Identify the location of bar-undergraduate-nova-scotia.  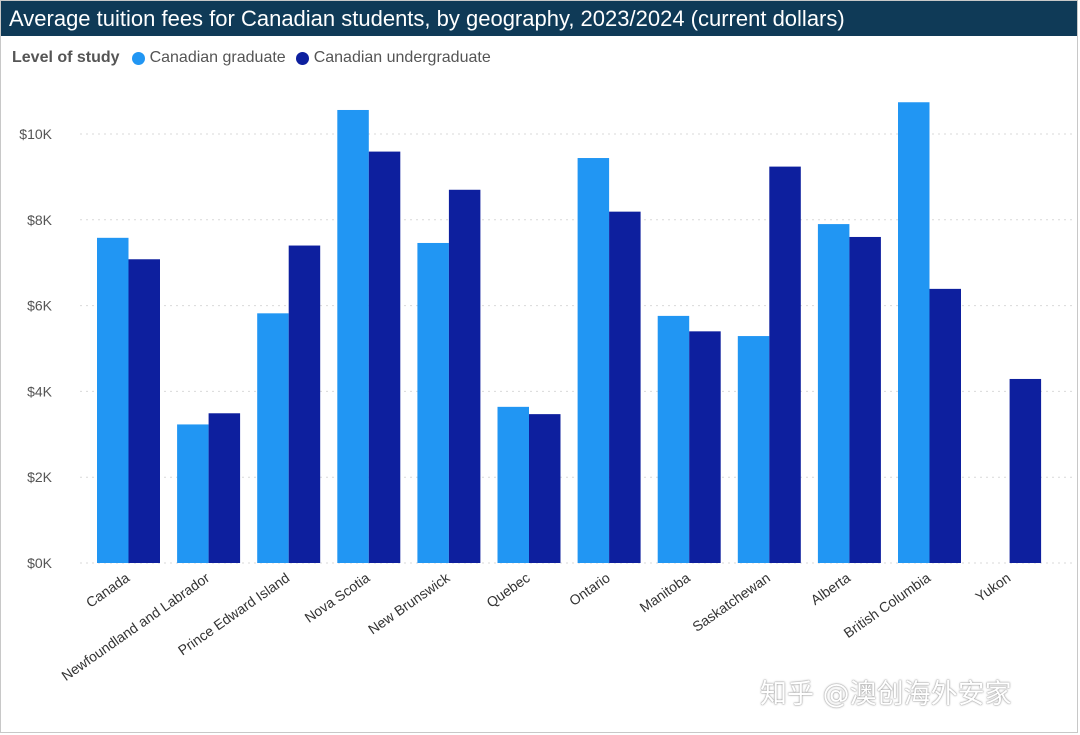
(384, 357).